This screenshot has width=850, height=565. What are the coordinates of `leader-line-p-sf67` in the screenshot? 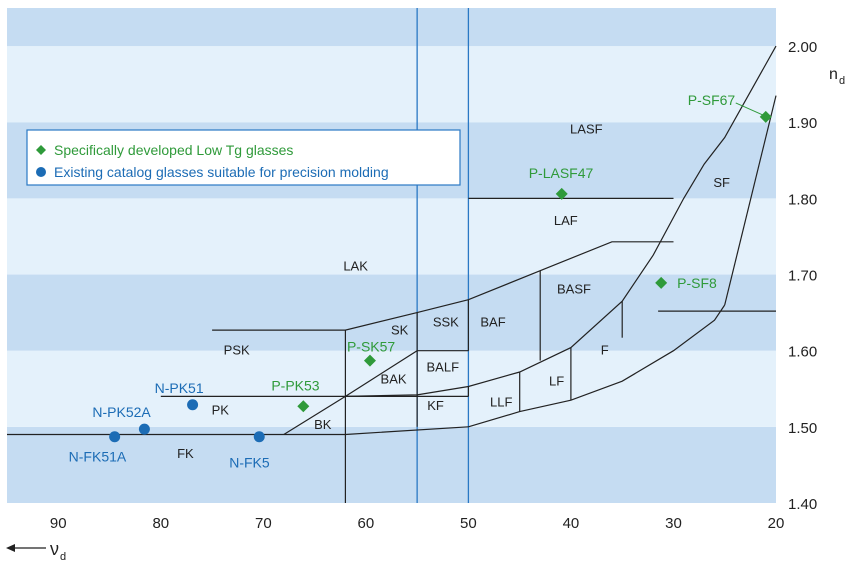 It's located at (749, 109).